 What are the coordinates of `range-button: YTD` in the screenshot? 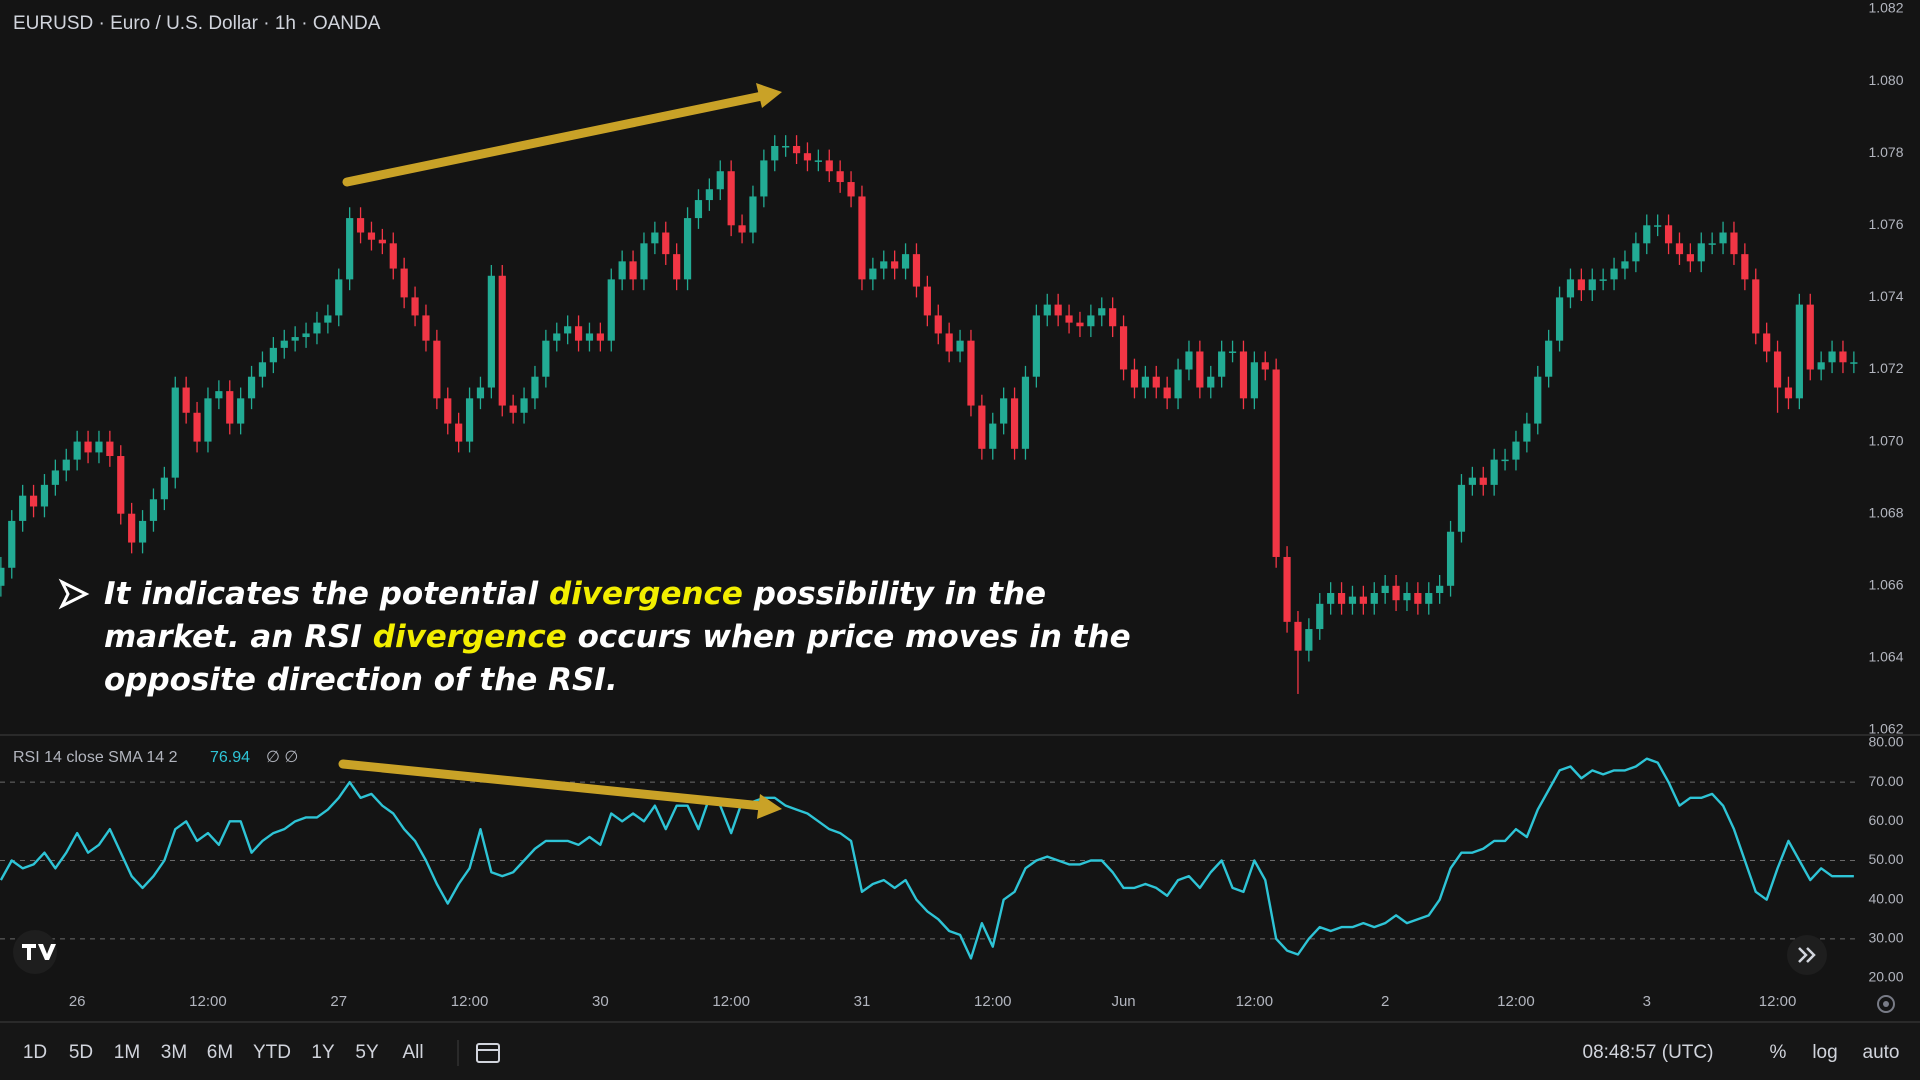 It's located at (272, 1052).